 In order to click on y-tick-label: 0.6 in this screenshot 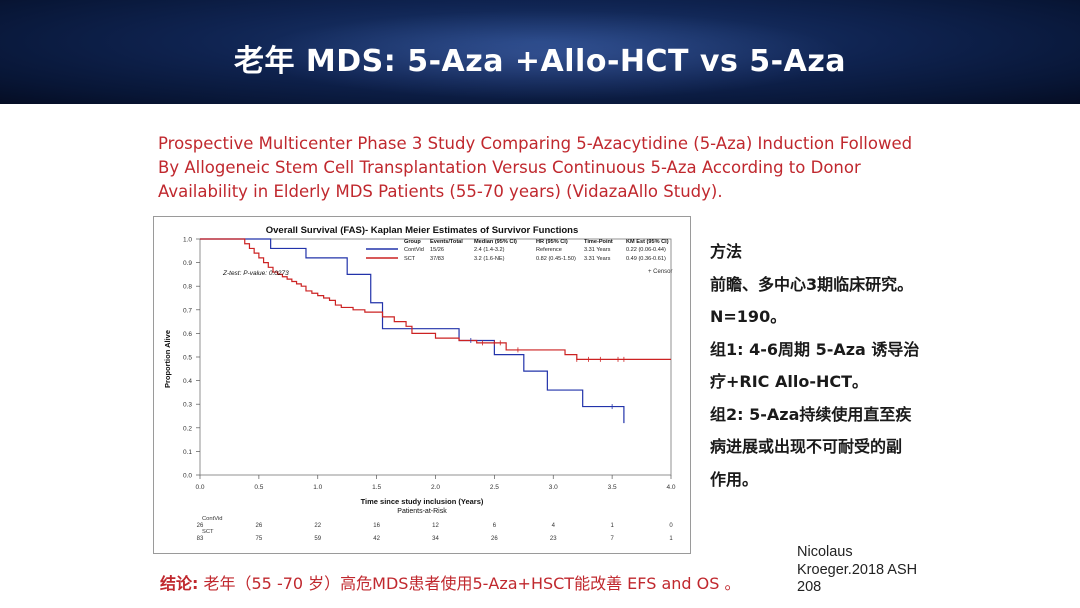, I will do `click(187, 334)`.